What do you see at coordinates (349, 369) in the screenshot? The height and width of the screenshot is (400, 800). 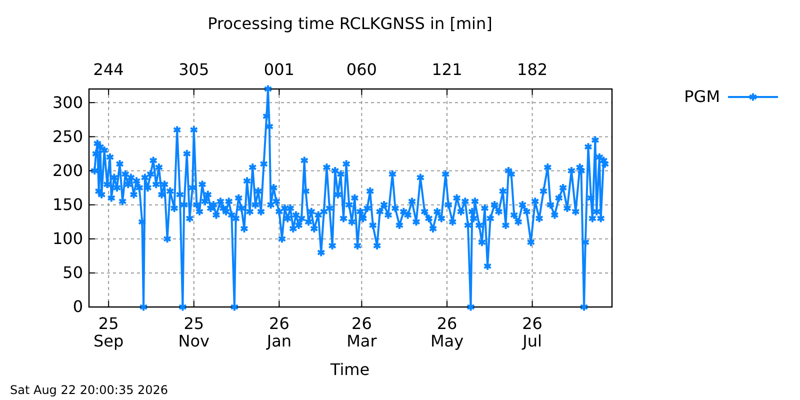 I see `x-axis-title: Time` at bounding box center [349, 369].